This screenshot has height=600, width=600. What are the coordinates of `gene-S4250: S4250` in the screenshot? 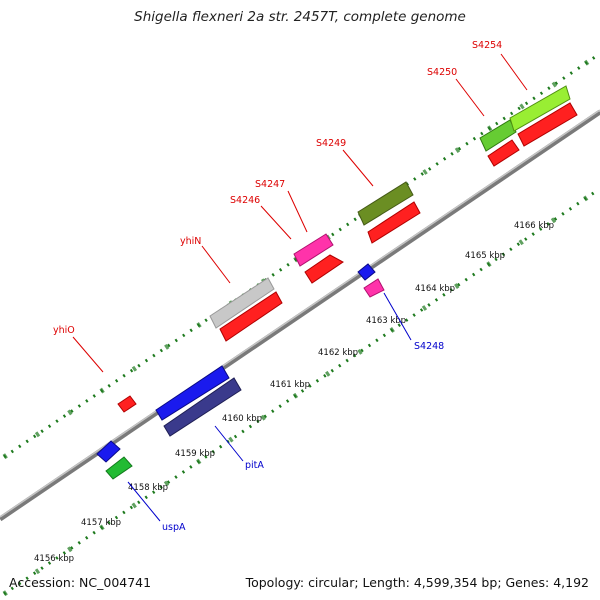 It's located at (473, 117).